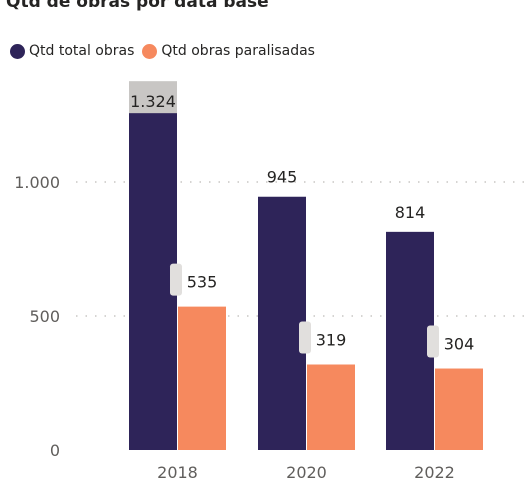 The height and width of the screenshot is (480, 530). I want to click on data-label-bg, so click(153, 97).